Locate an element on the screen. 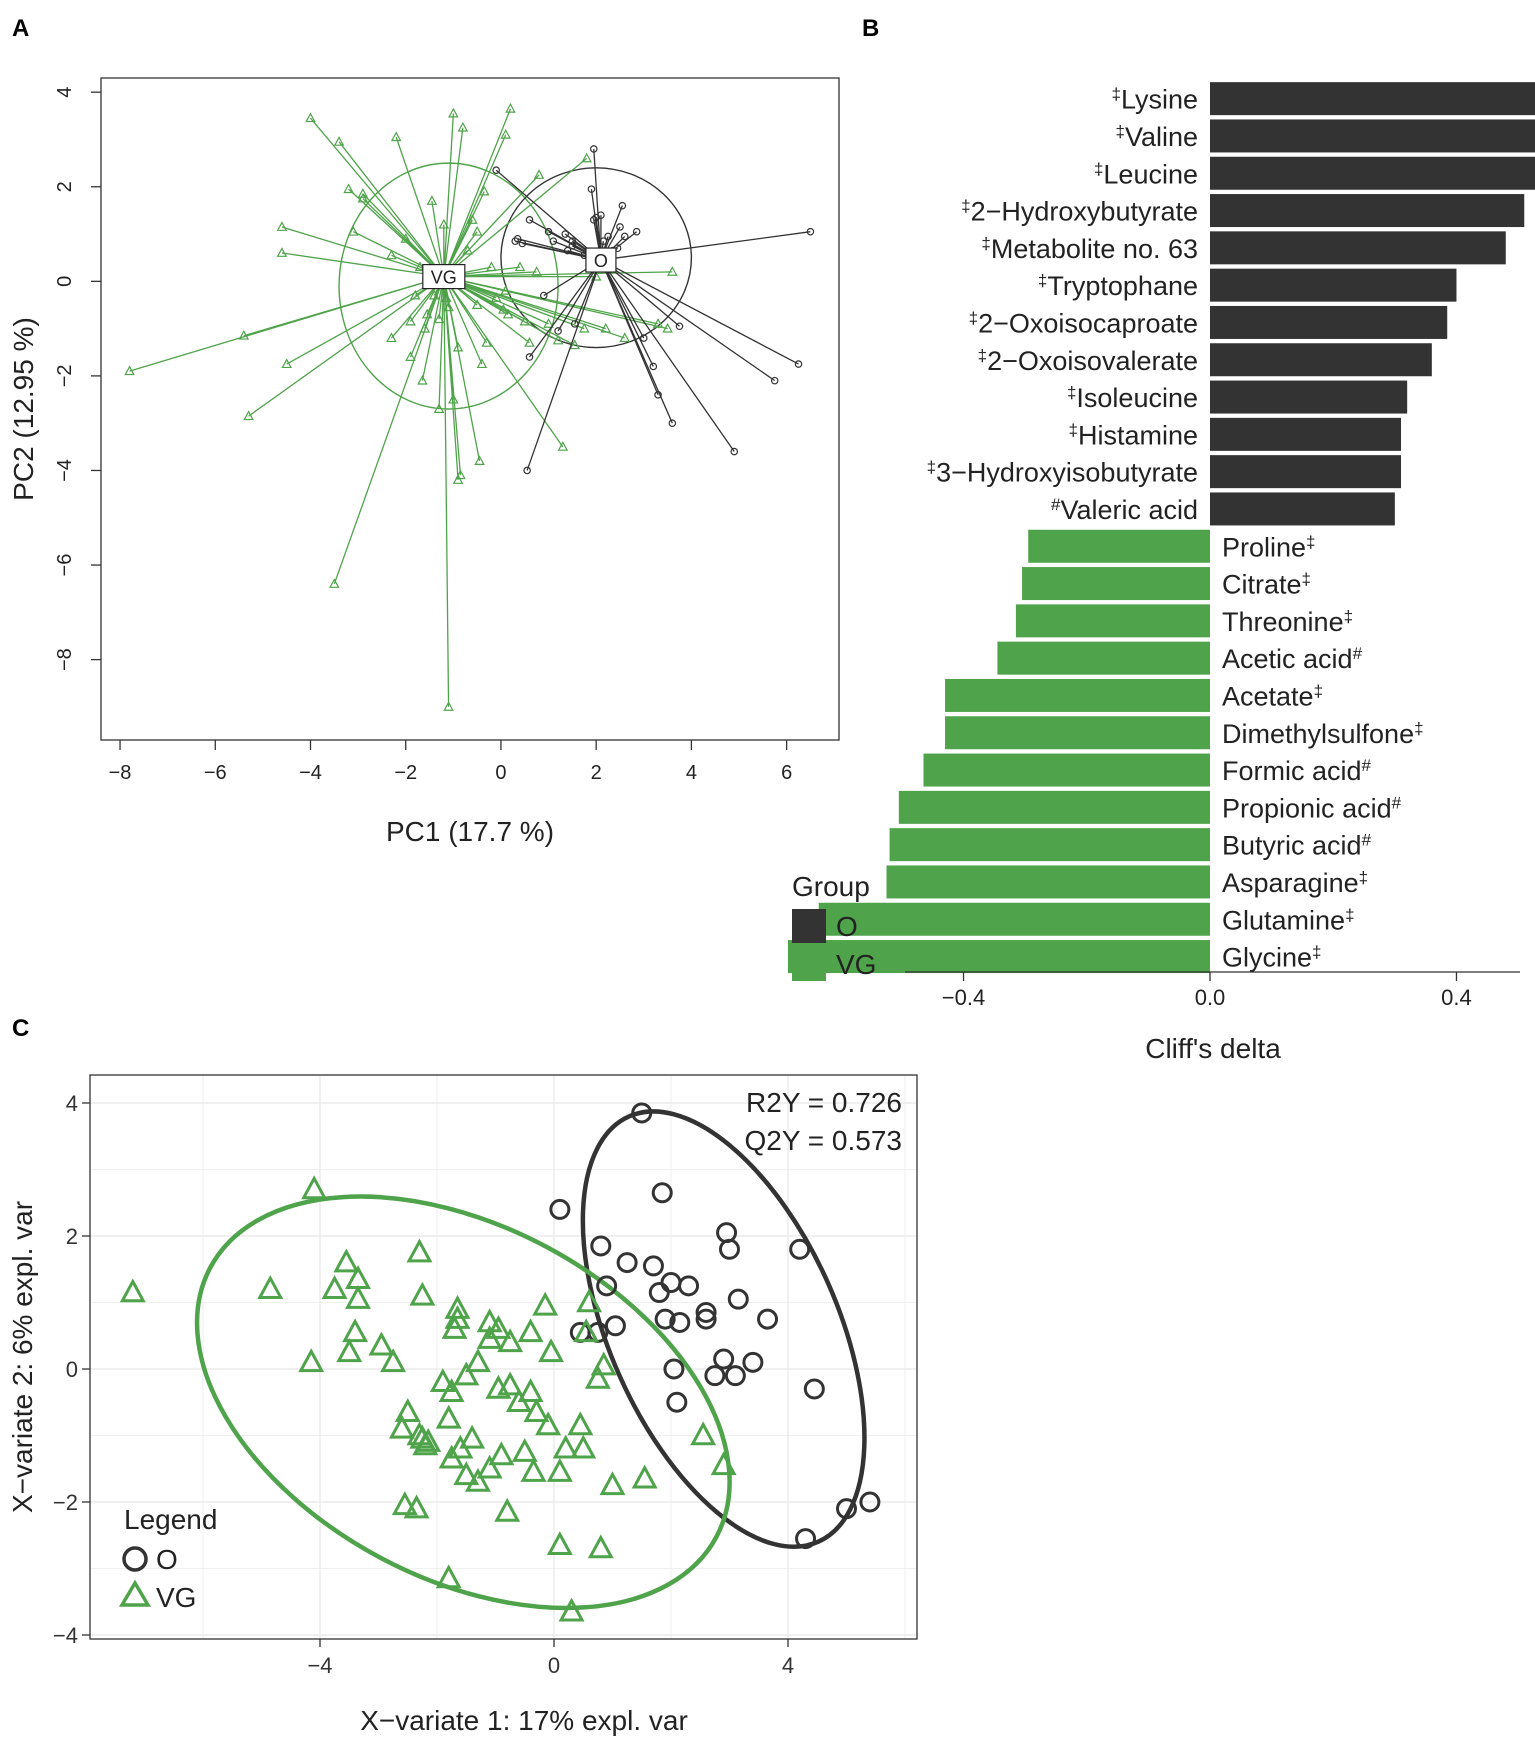 The width and height of the screenshot is (1535, 1743). bar-label: Butyric acid# is located at coordinates (1297, 846).